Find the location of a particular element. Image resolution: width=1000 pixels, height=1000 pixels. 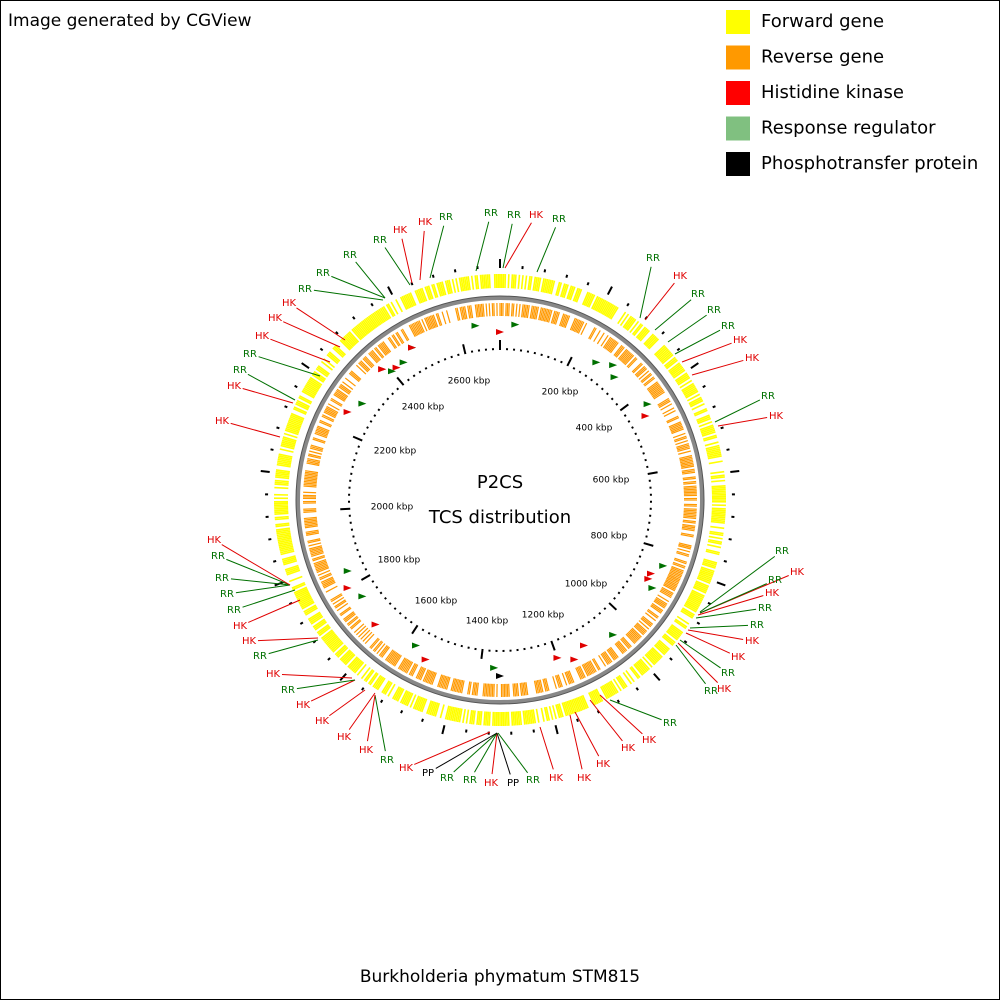

center-subtitle: TCS distribution is located at coordinates (499, 517).